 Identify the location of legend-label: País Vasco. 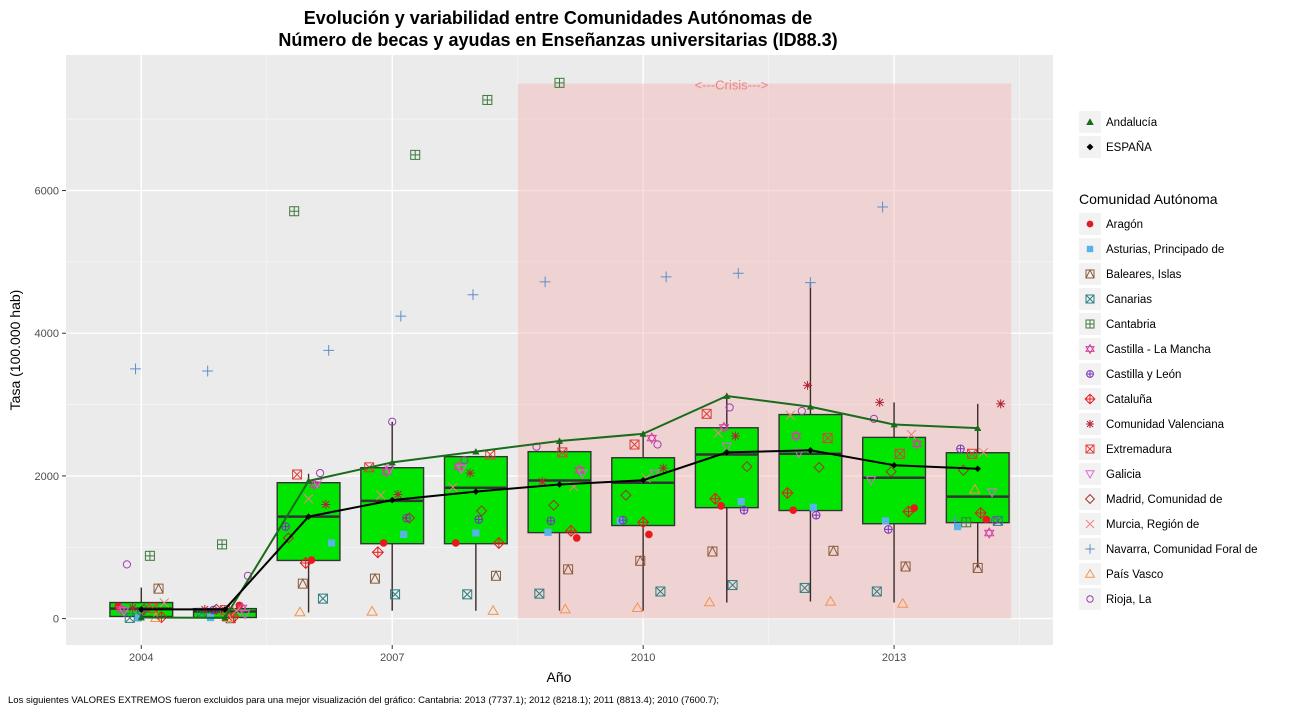
(1134, 575).